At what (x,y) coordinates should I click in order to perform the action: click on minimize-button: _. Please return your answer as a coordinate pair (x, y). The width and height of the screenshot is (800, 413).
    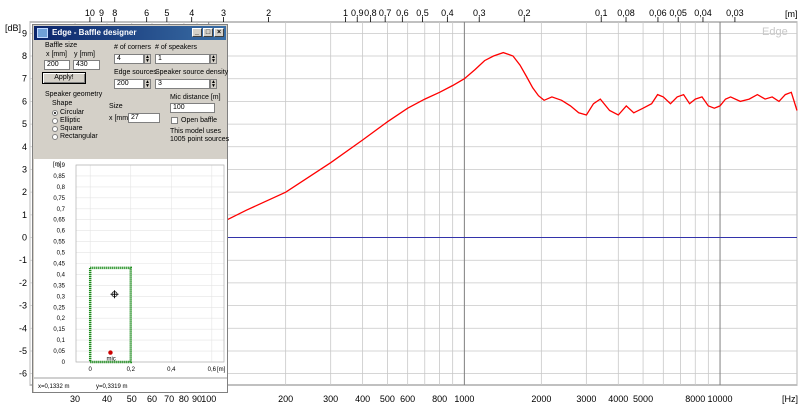
    Looking at the image, I should click on (197, 32).